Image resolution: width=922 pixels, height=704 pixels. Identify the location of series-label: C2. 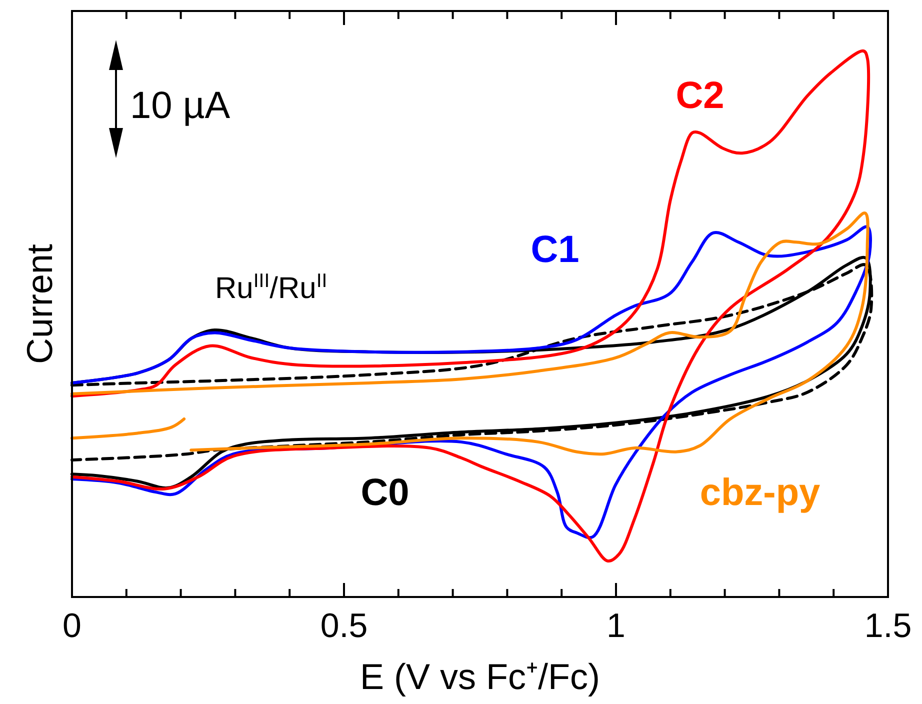
(700, 96).